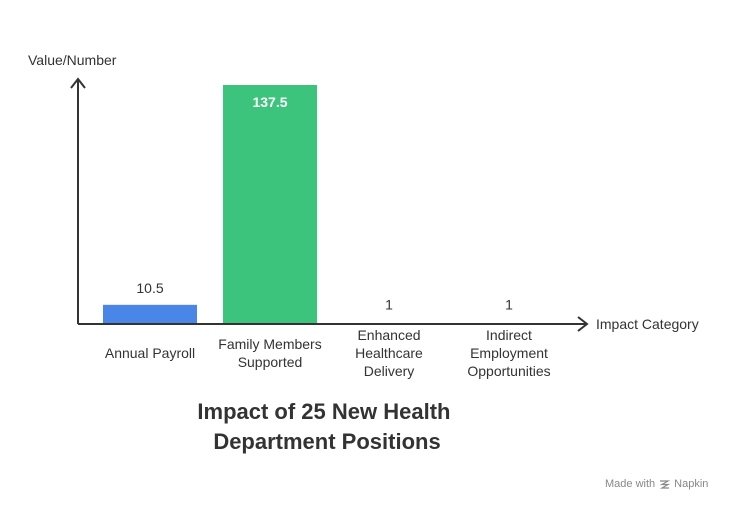 This screenshot has width=738, height=514. Describe the element at coordinates (647, 324) in the screenshot. I see `x-axis-label: Impact Category` at that location.